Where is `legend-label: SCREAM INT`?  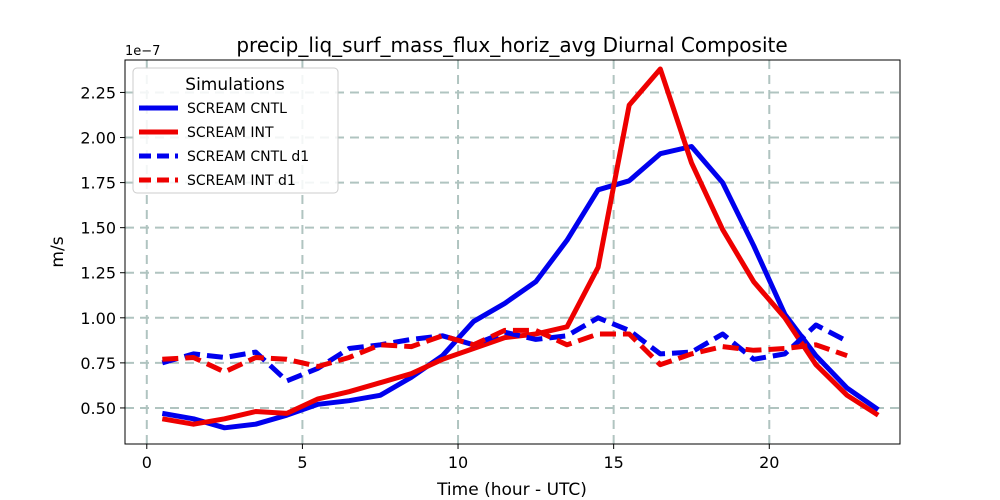
legend-label: SCREAM INT is located at coordinates (230, 133).